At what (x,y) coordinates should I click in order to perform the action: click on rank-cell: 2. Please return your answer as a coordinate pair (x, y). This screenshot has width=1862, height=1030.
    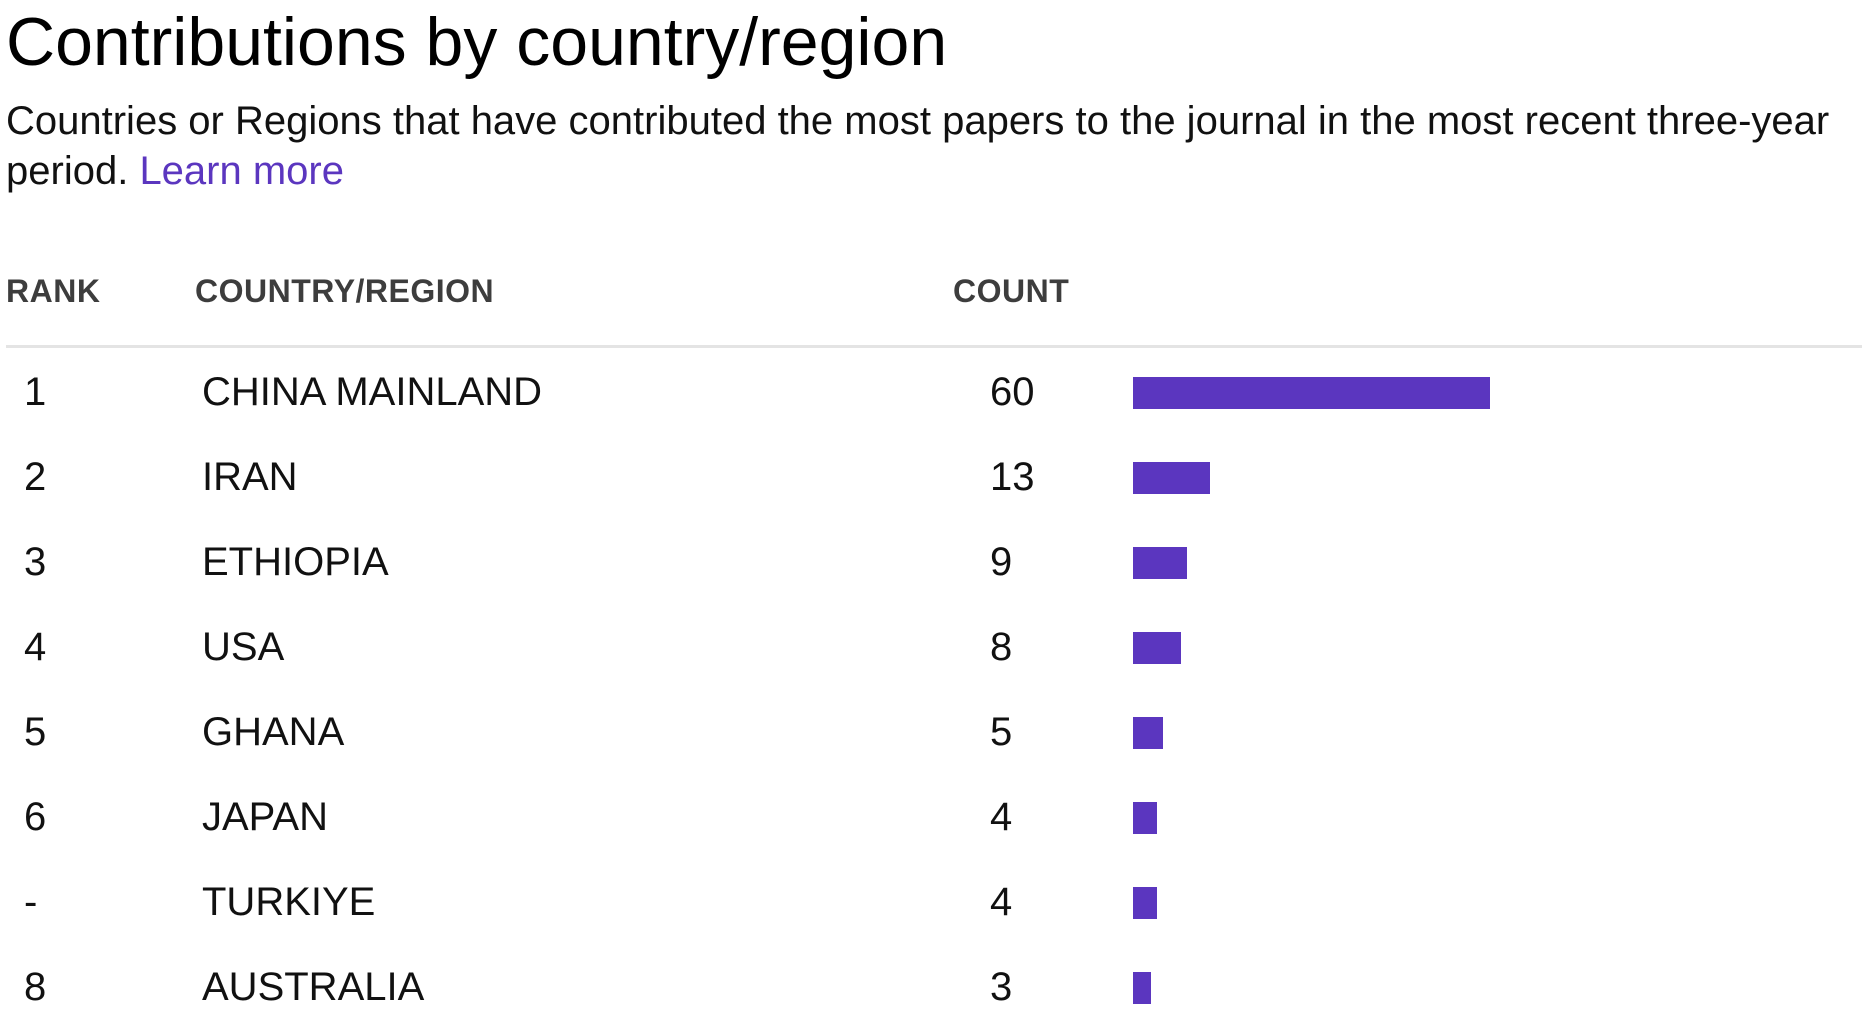
    Looking at the image, I should click on (35, 477).